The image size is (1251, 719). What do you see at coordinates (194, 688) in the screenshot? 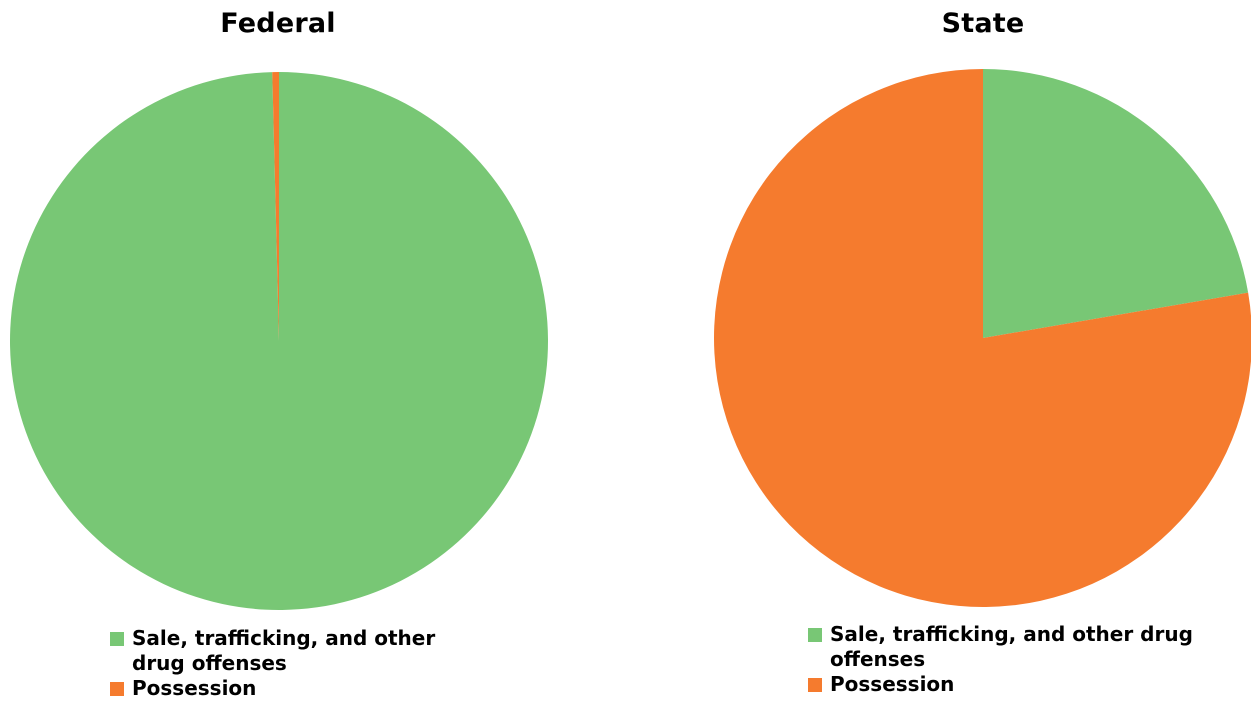
I see `federal-legend-label-possession: Possession` at bounding box center [194, 688].